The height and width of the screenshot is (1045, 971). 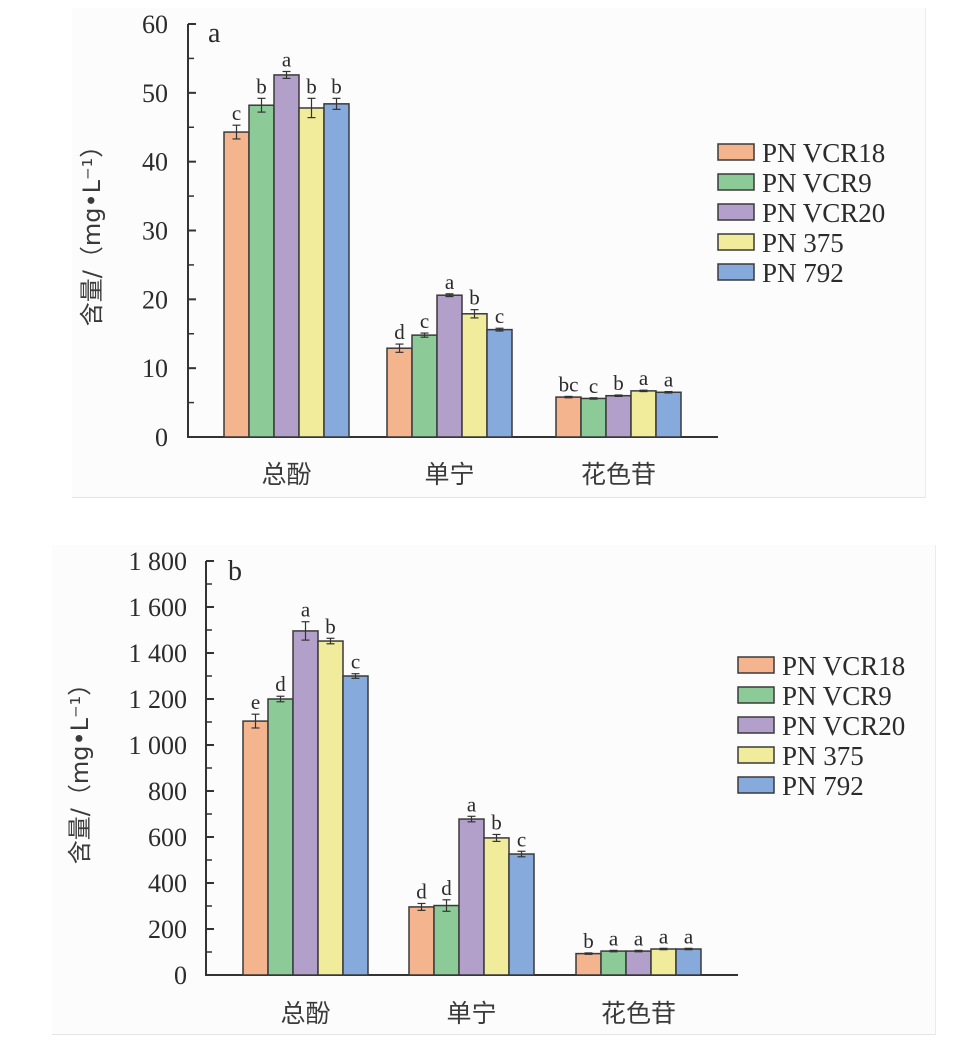 What do you see at coordinates (286, 474) in the screenshot?
I see `category-label: 总酚` at bounding box center [286, 474].